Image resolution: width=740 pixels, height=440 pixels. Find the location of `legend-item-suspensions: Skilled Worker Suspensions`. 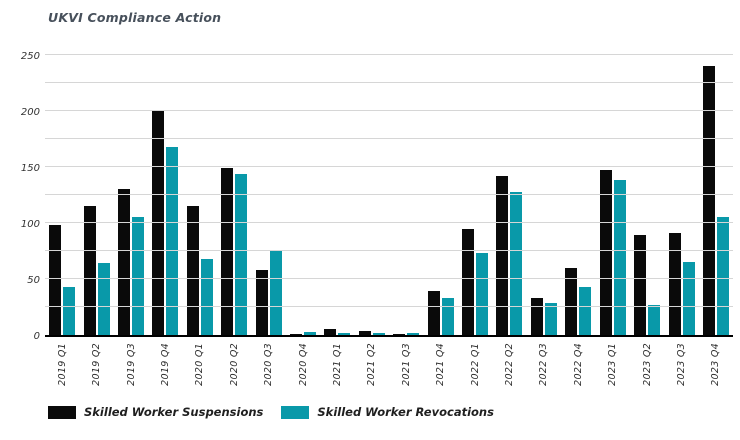

legend-item-suspensions: Skilled Worker Suspensions is located at coordinates (155, 412).